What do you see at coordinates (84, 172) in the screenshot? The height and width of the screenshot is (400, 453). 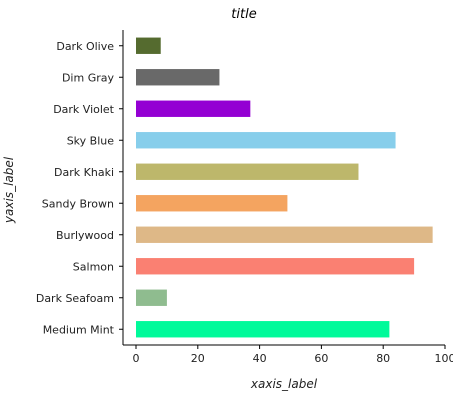 I see `category-label: Dark Khaki` at bounding box center [84, 172].